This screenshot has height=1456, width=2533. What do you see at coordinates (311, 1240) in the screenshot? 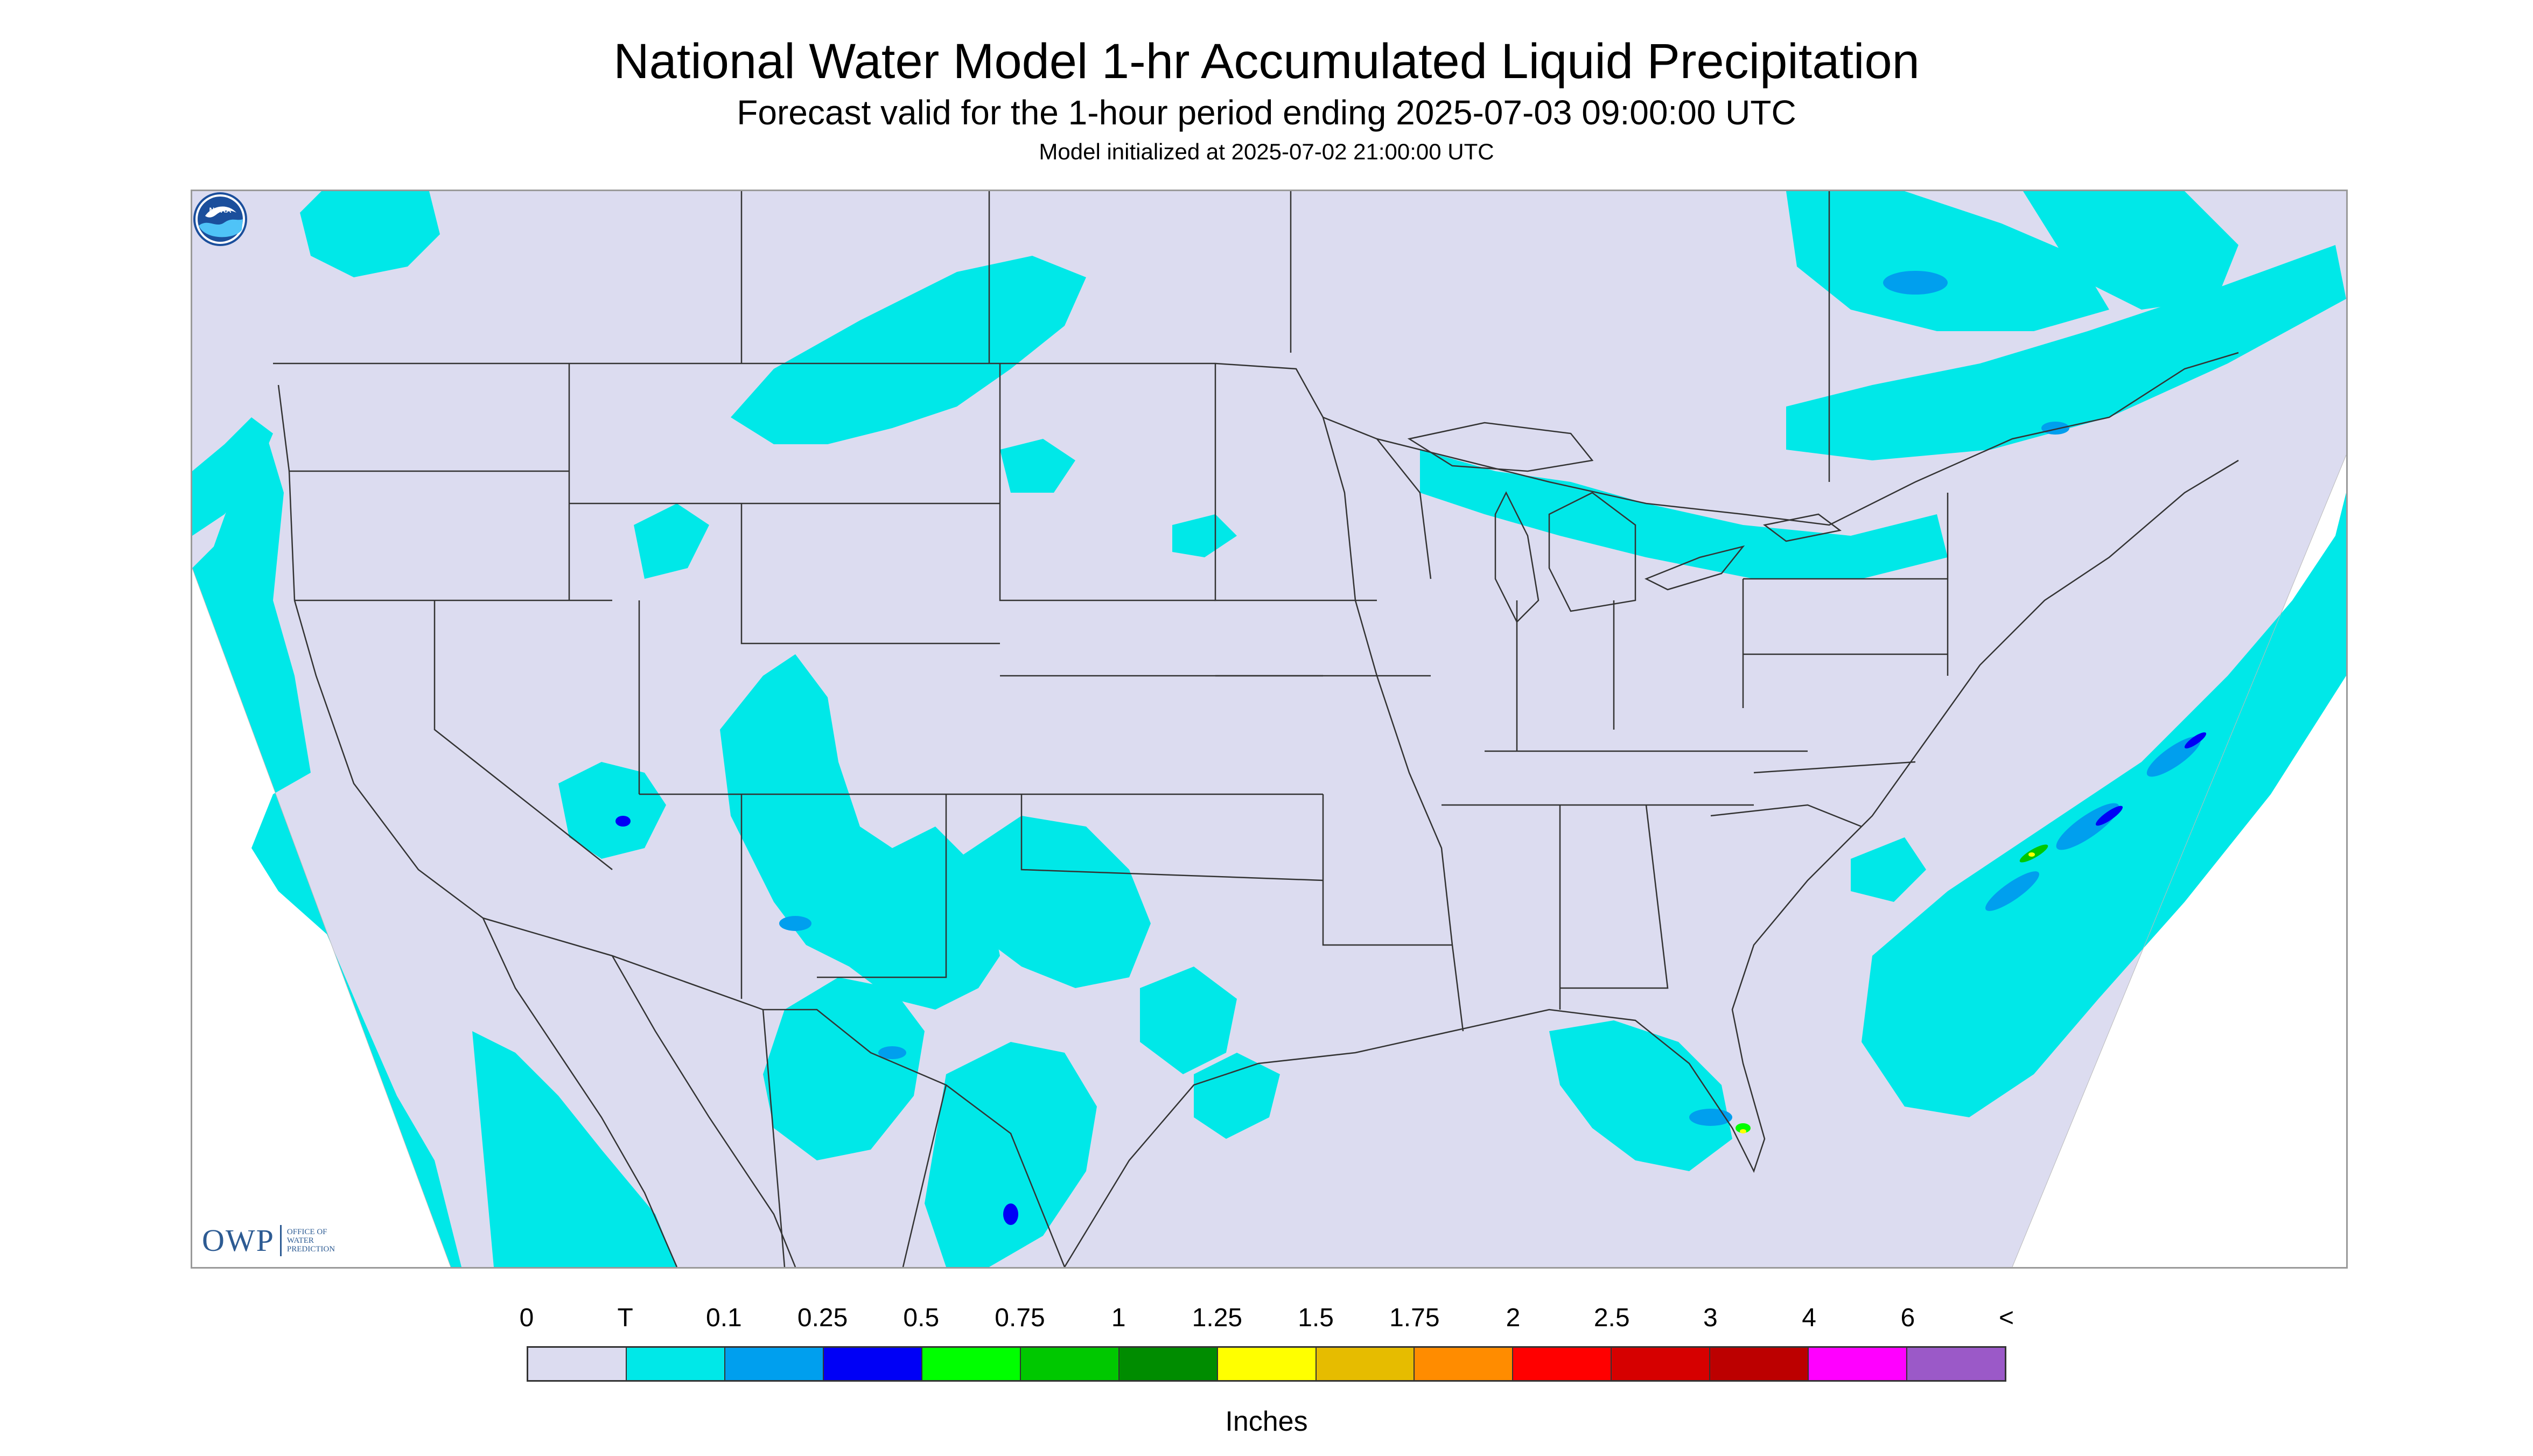
I see `owp-logo-text: OFFICE OF WATER PREDICTION` at bounding box center [311, 1240].